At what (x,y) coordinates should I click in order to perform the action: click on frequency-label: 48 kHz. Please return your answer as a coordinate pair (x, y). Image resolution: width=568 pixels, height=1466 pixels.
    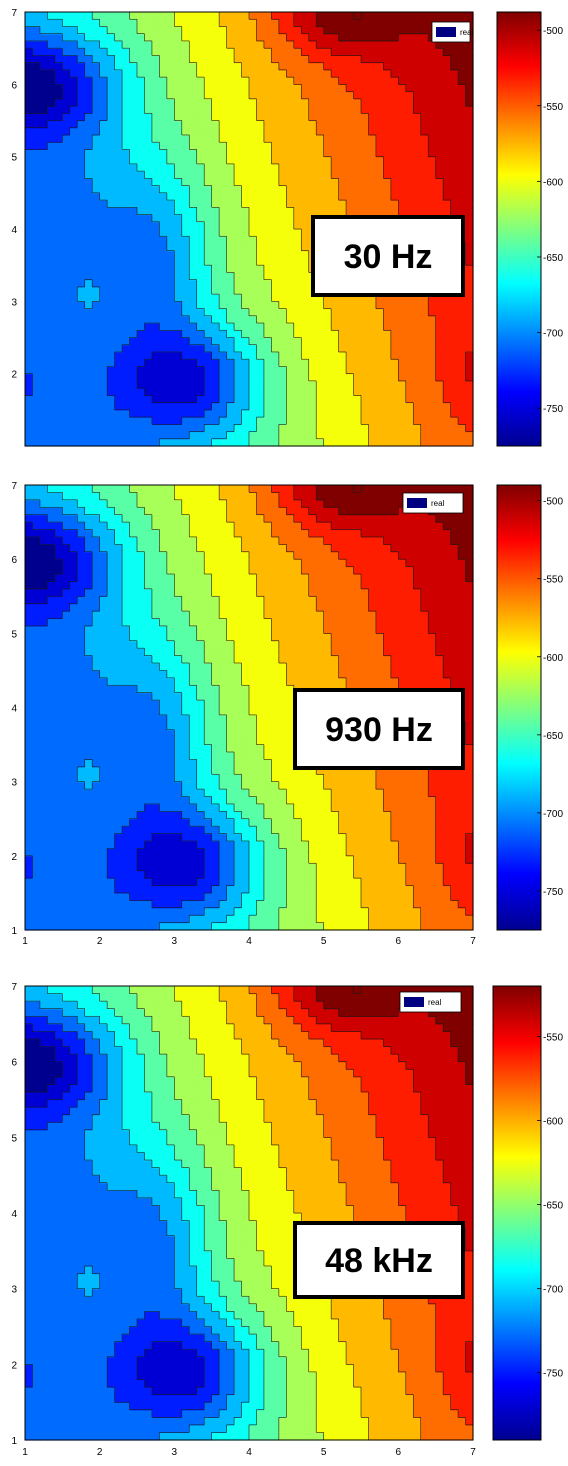
    Looking at the image, I should click on (379, 1260).